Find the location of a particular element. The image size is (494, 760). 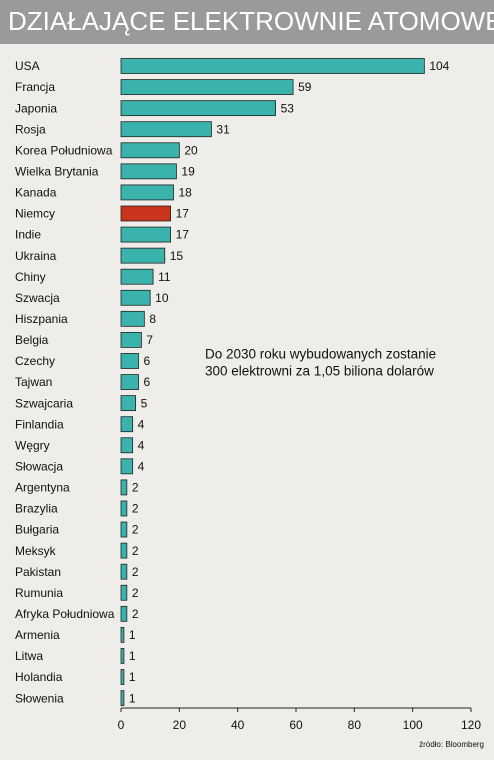

y-tick-label: Słowacja is located at coordinates (39, 467).